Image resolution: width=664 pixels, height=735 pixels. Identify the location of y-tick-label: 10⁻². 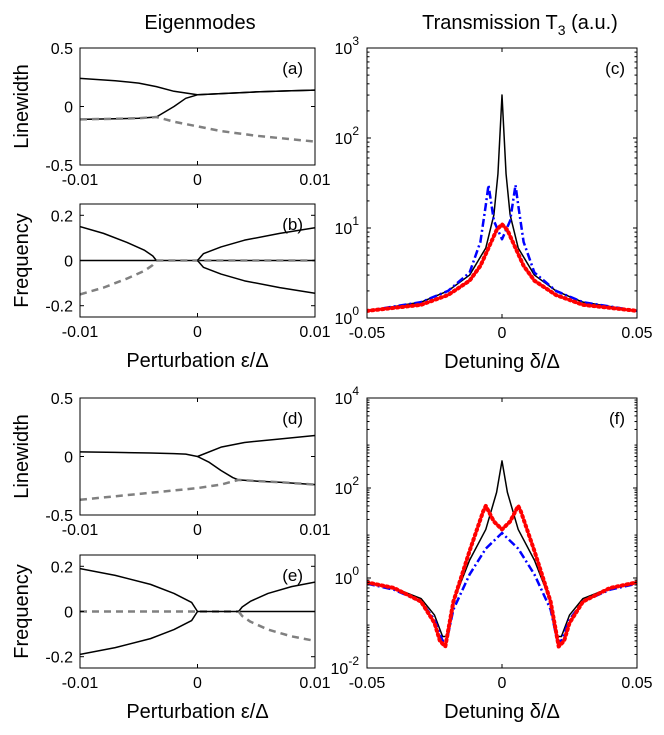
(345, 666).